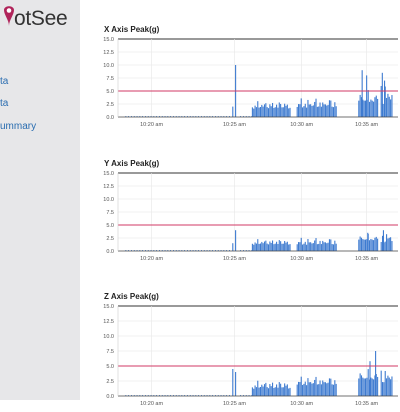  I want to click on y-axis-chart-title: Y Axis Peak(g), so click(132, 163).